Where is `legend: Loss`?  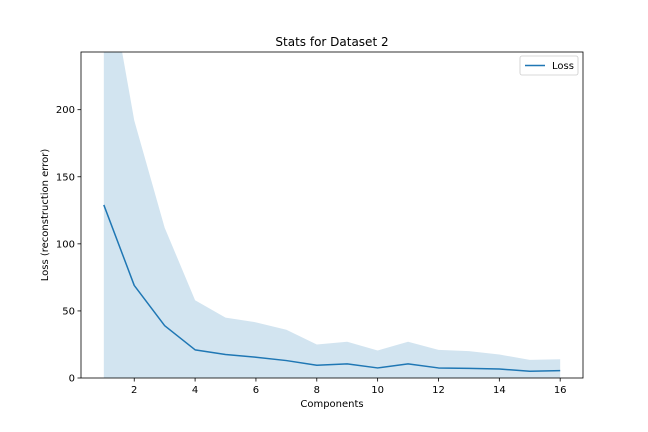 legend: Loss is located at coordinates (549, 65).